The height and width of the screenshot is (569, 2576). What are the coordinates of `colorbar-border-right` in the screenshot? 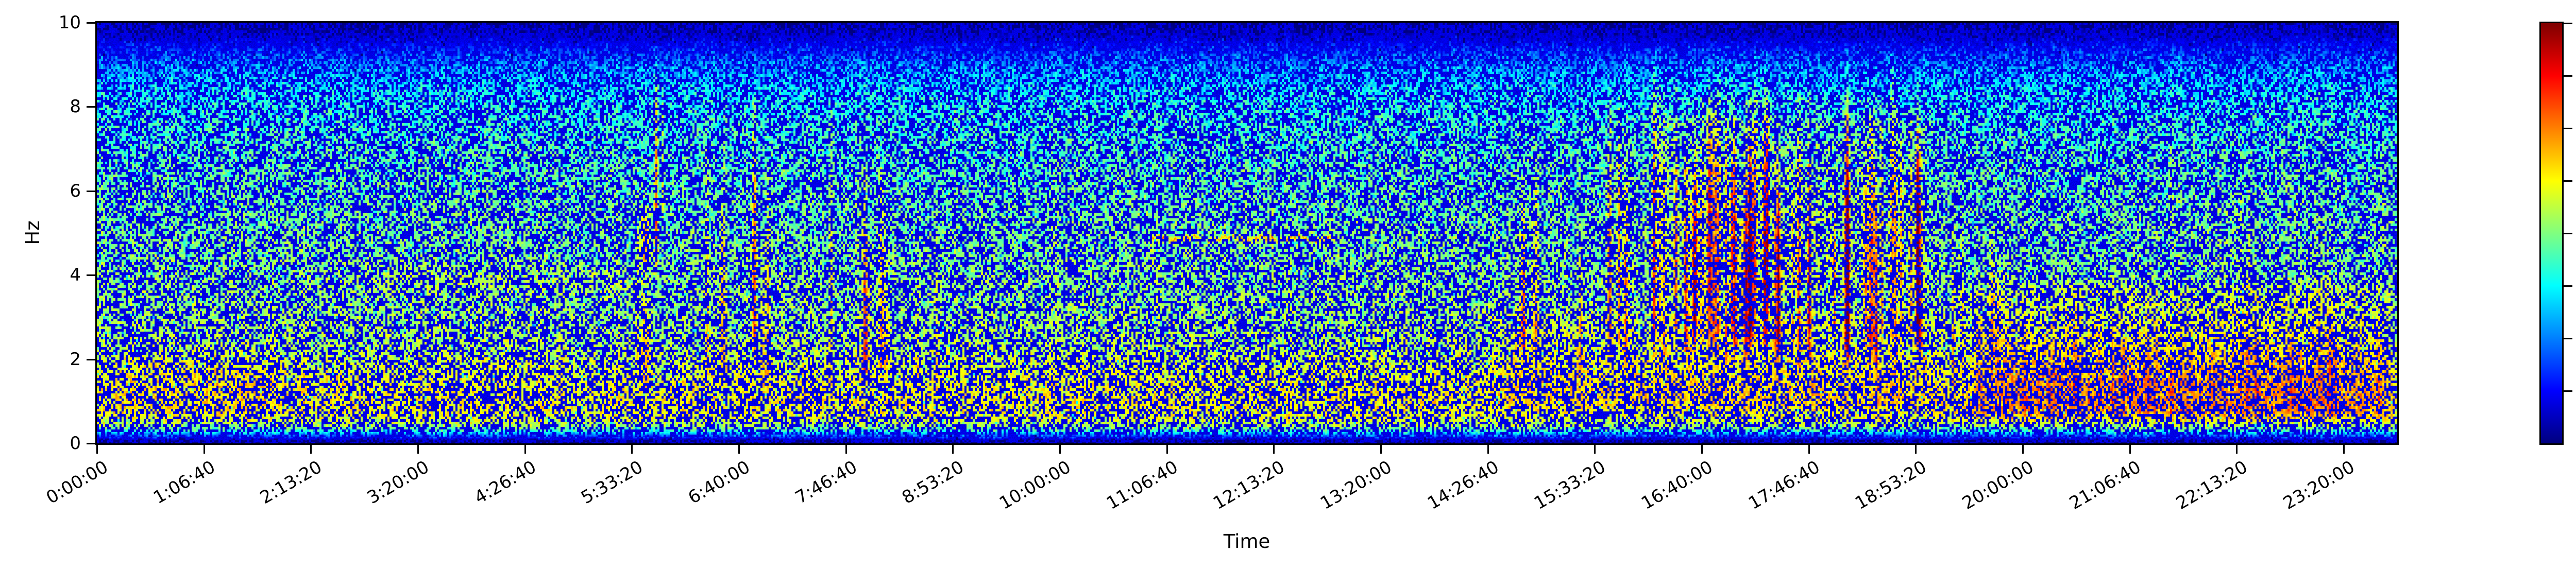 It's located at (2563, 233).